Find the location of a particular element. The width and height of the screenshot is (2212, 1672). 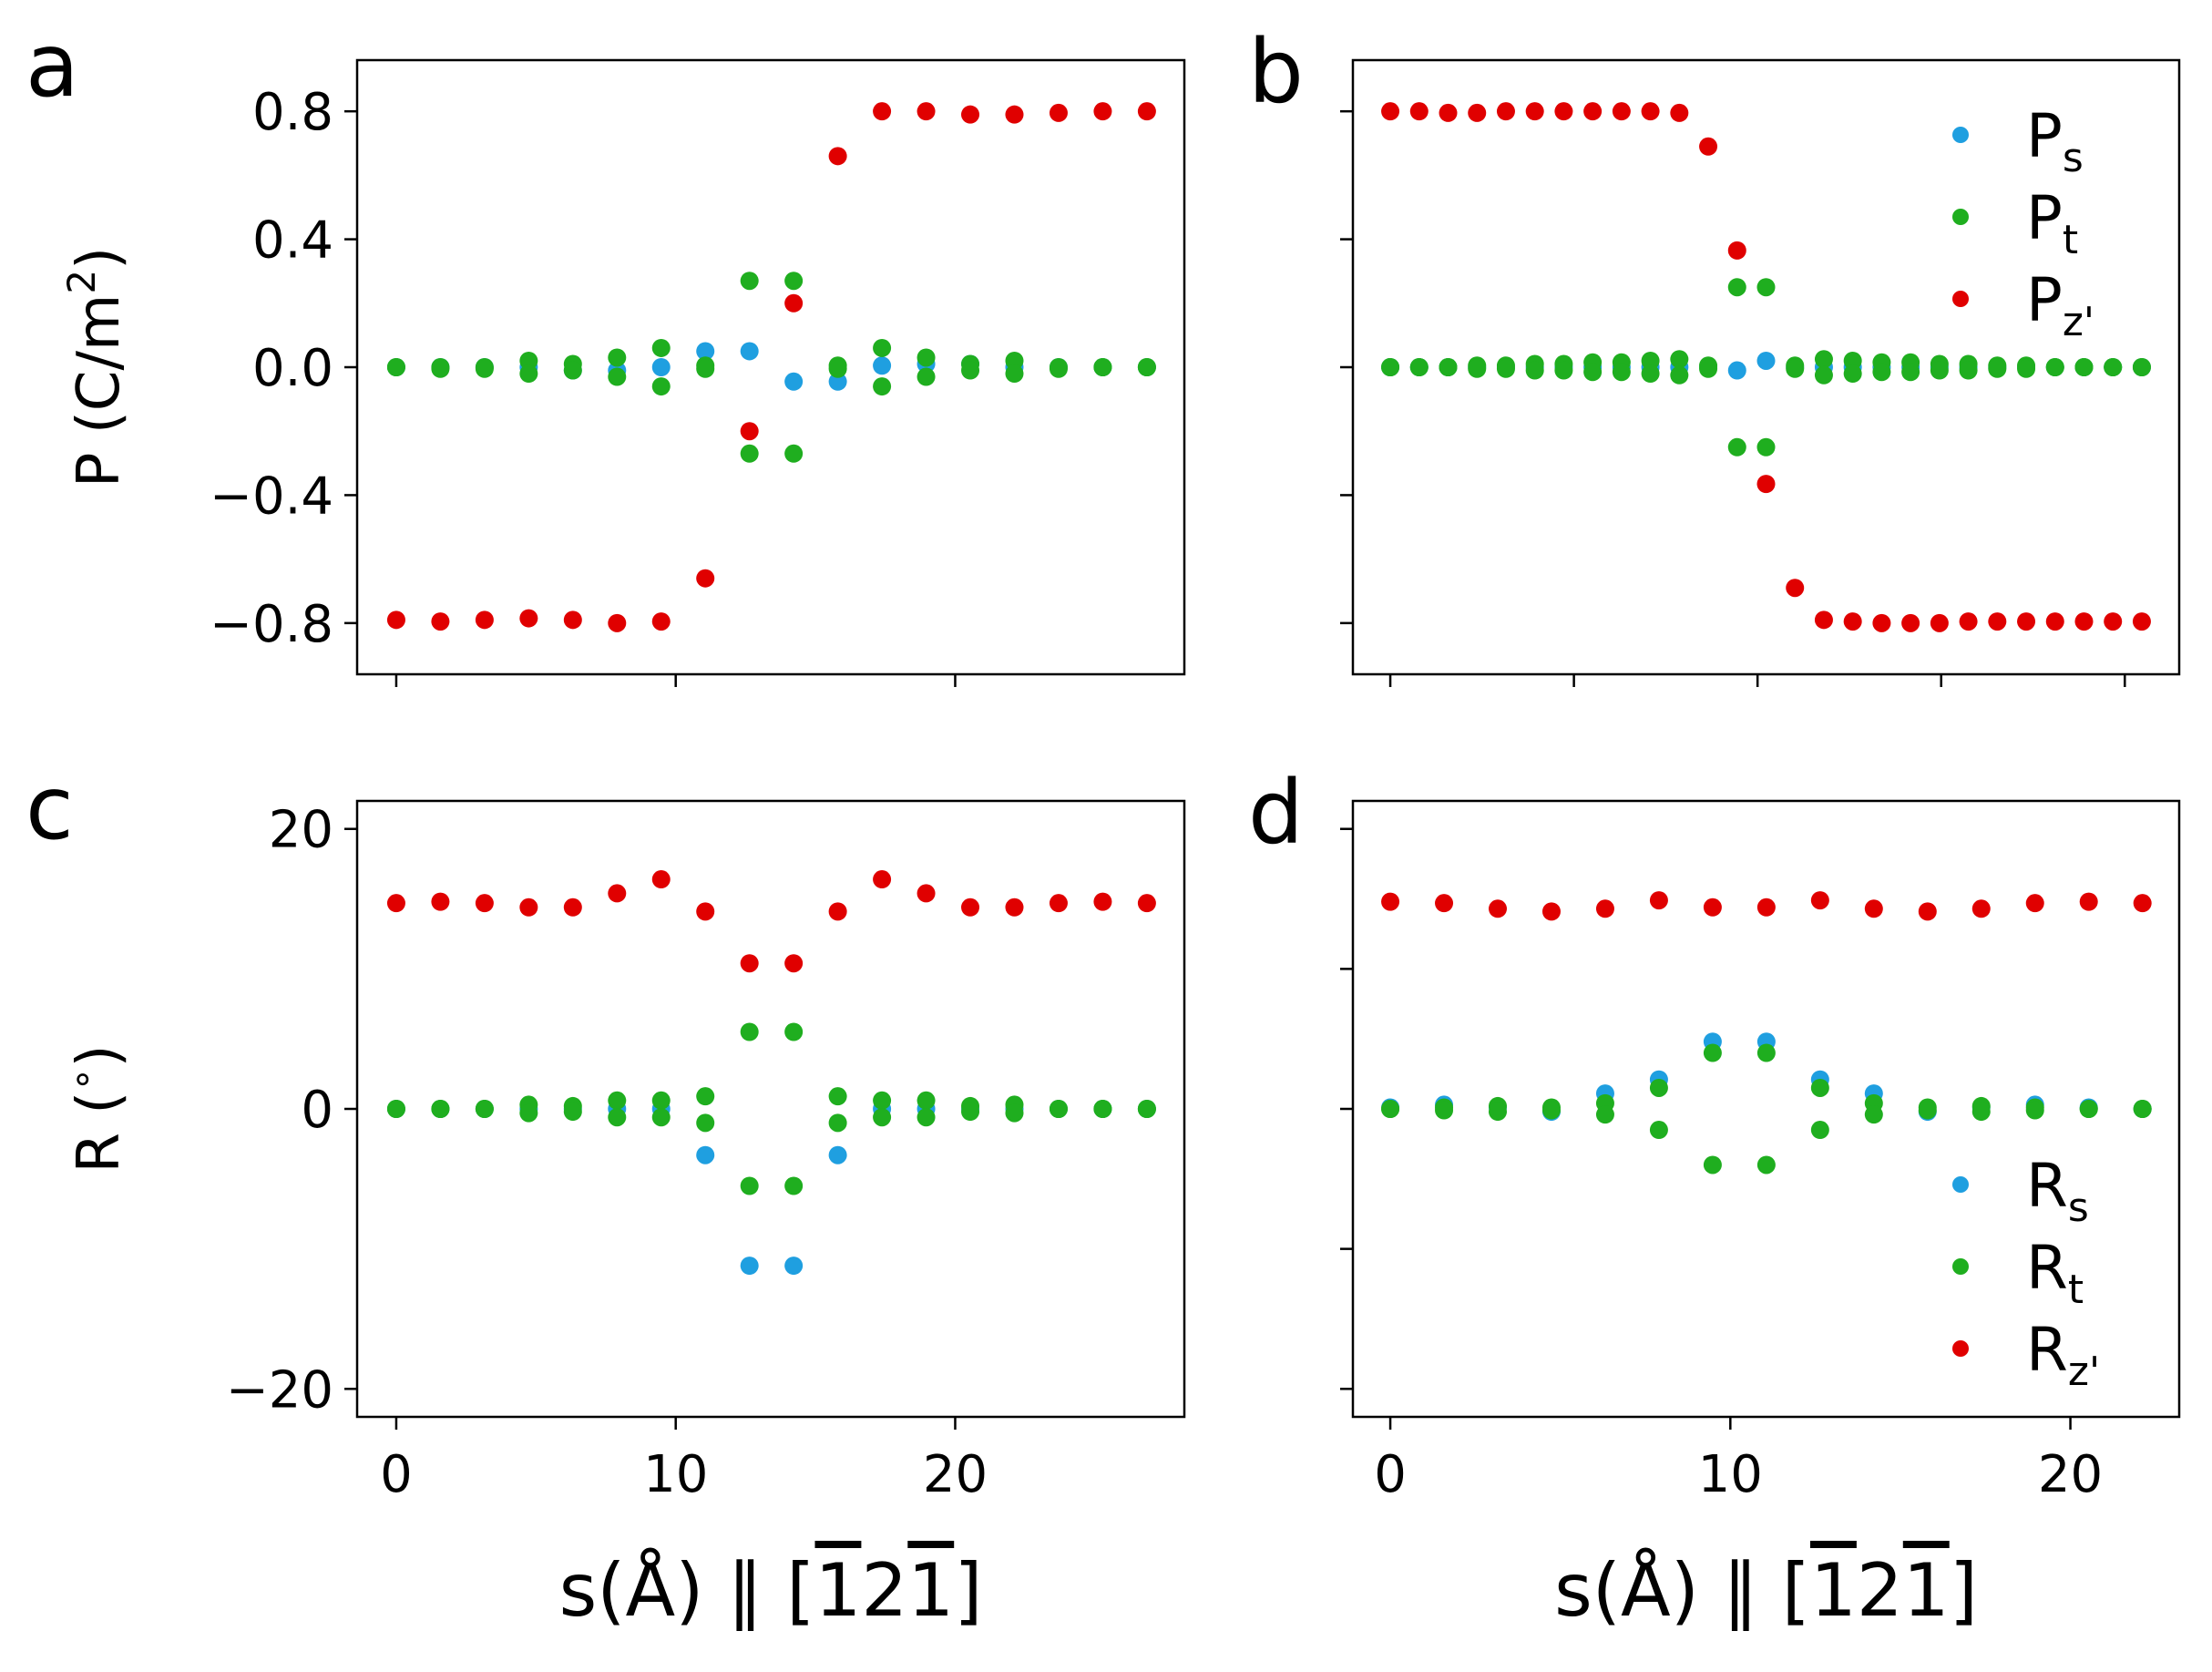

legend-marker-t is located at coordinates (1960, 1266).